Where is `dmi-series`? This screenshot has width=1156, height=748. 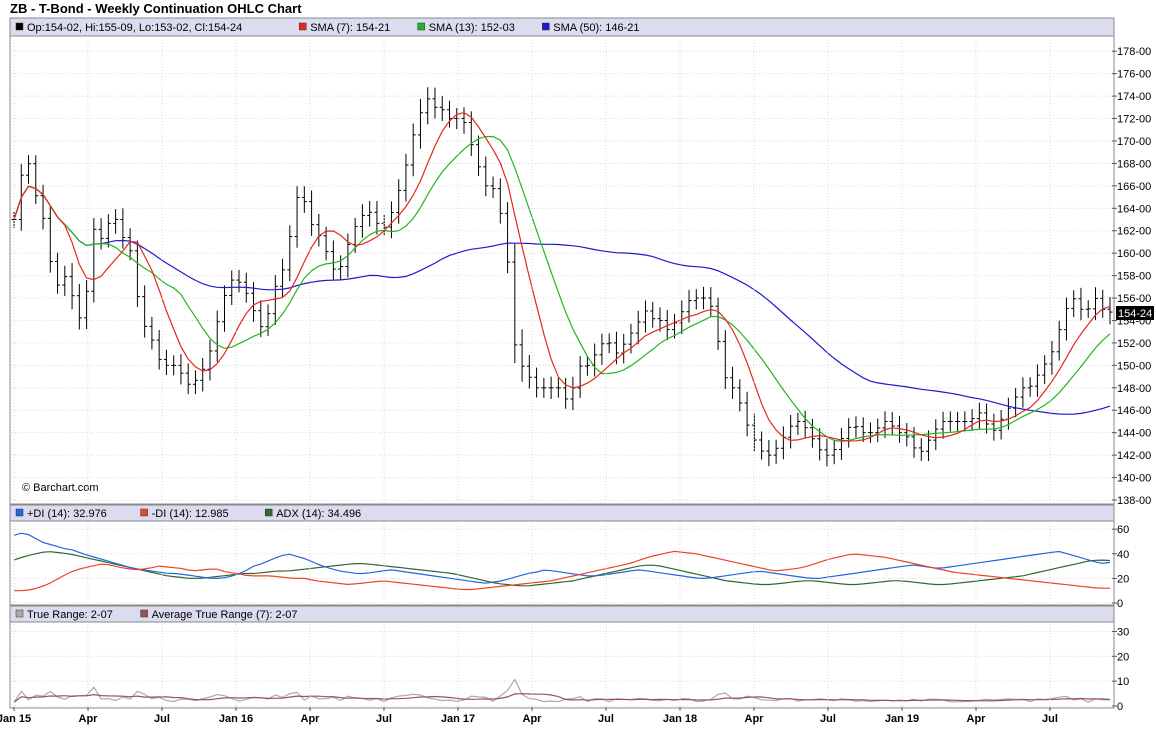 dmi-series is located at coordinates (562, 562).